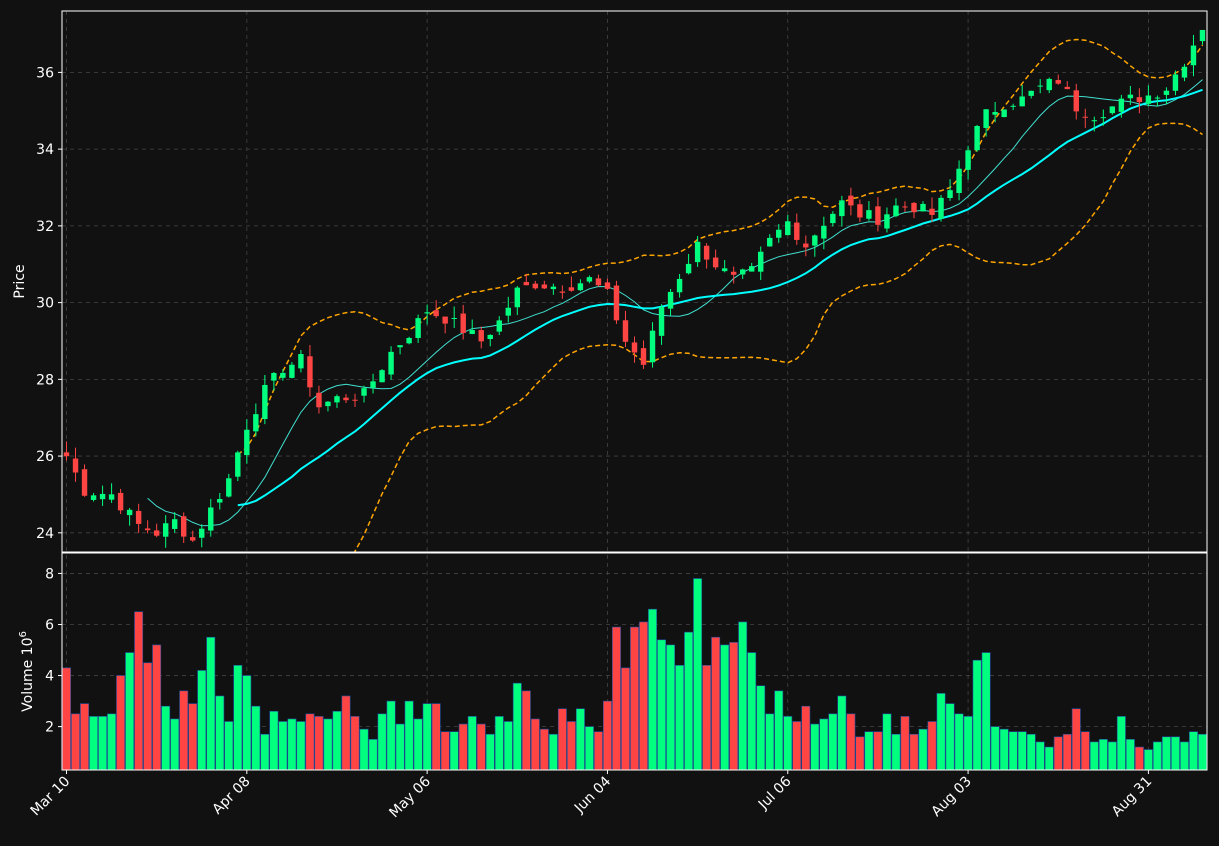 This screenshot has height=846, width=1219. What do you see at coordinates (45, 380) in the screenshot?
I see `price-tick-label: 28` at bounding box center [45, 380].